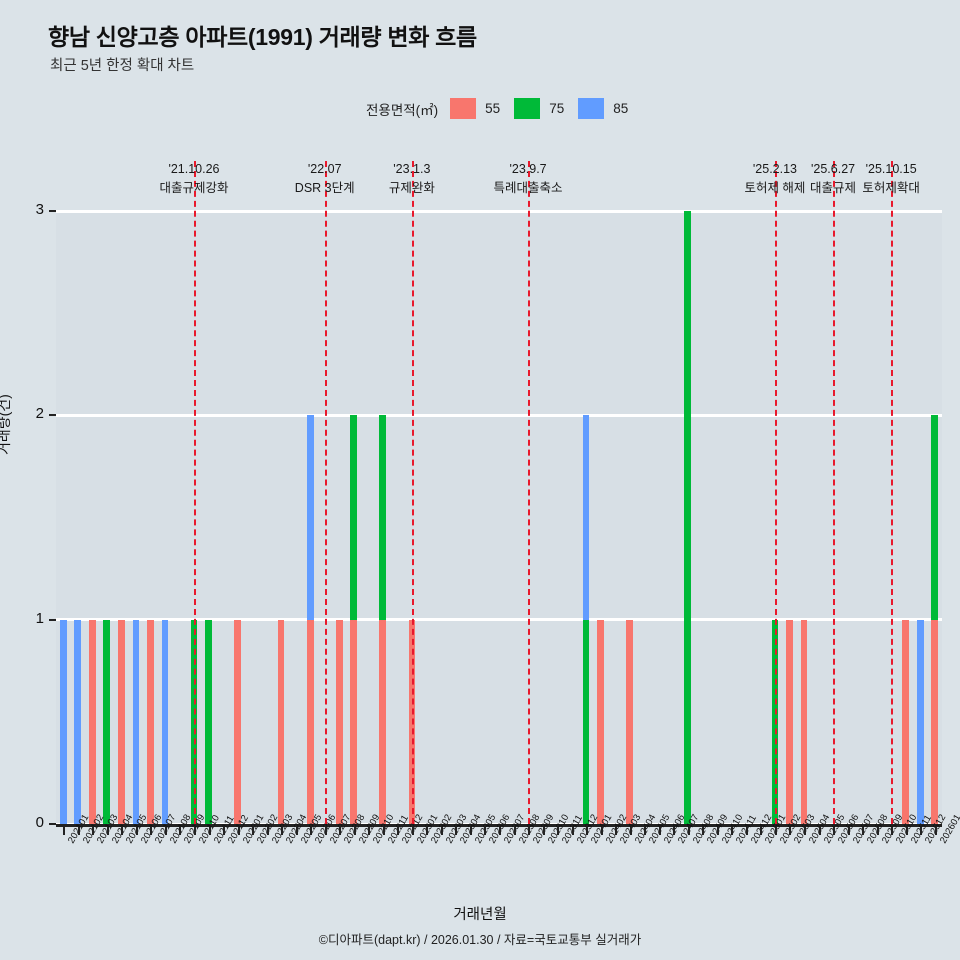 Image resolution: width=960 pixels, height=960 pixels. Describe the element at coordinates (402, 110) in the screenshot. I see `legend-title: 전용면적(㎡)` at that location.